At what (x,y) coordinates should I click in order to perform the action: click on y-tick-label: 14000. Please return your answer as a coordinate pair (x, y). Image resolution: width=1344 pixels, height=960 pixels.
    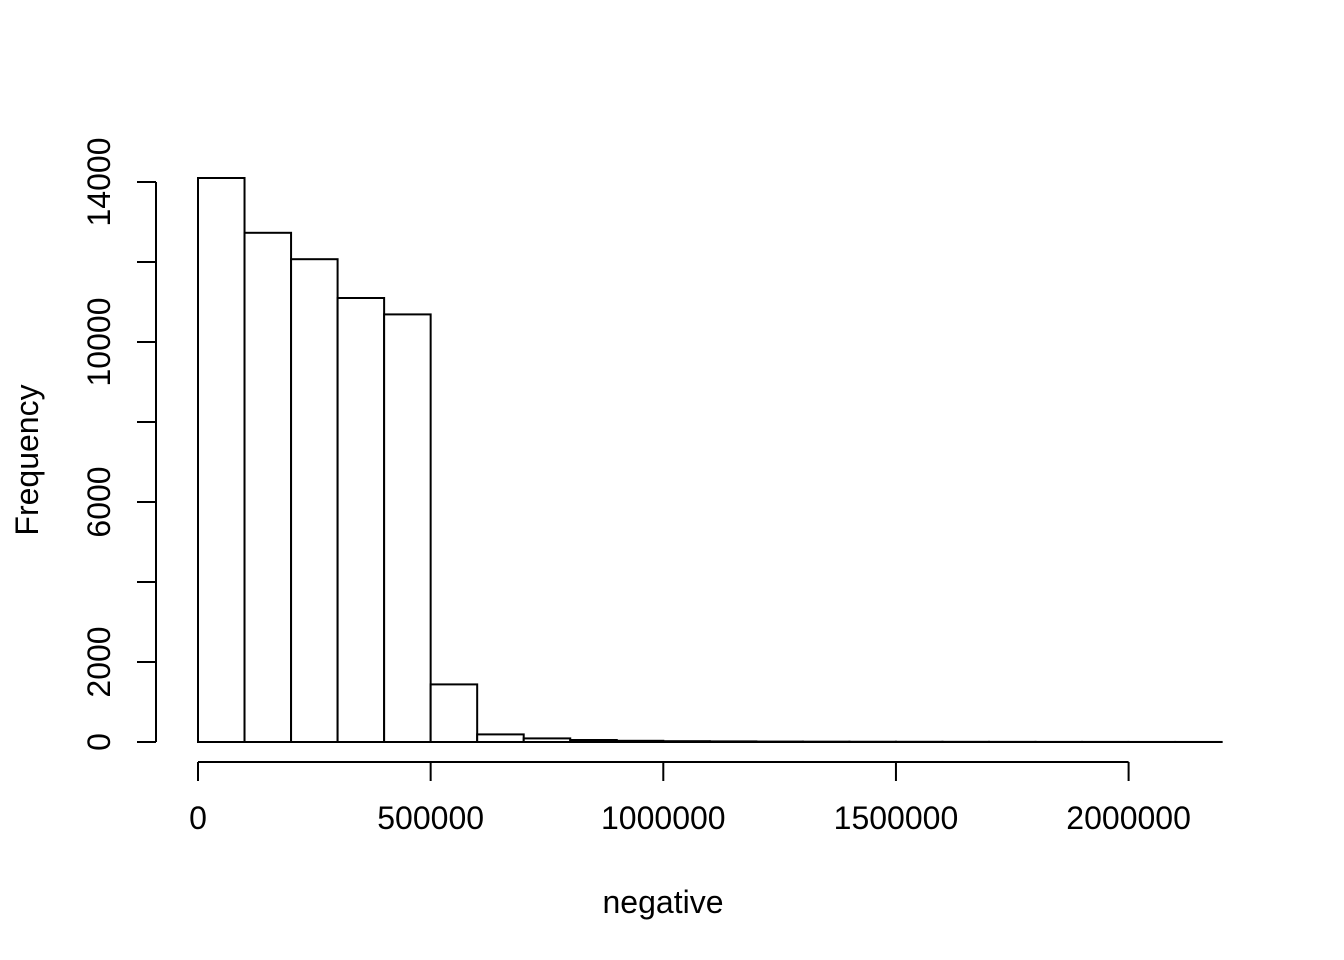
    Looking at the image, I should click on (99, 182).